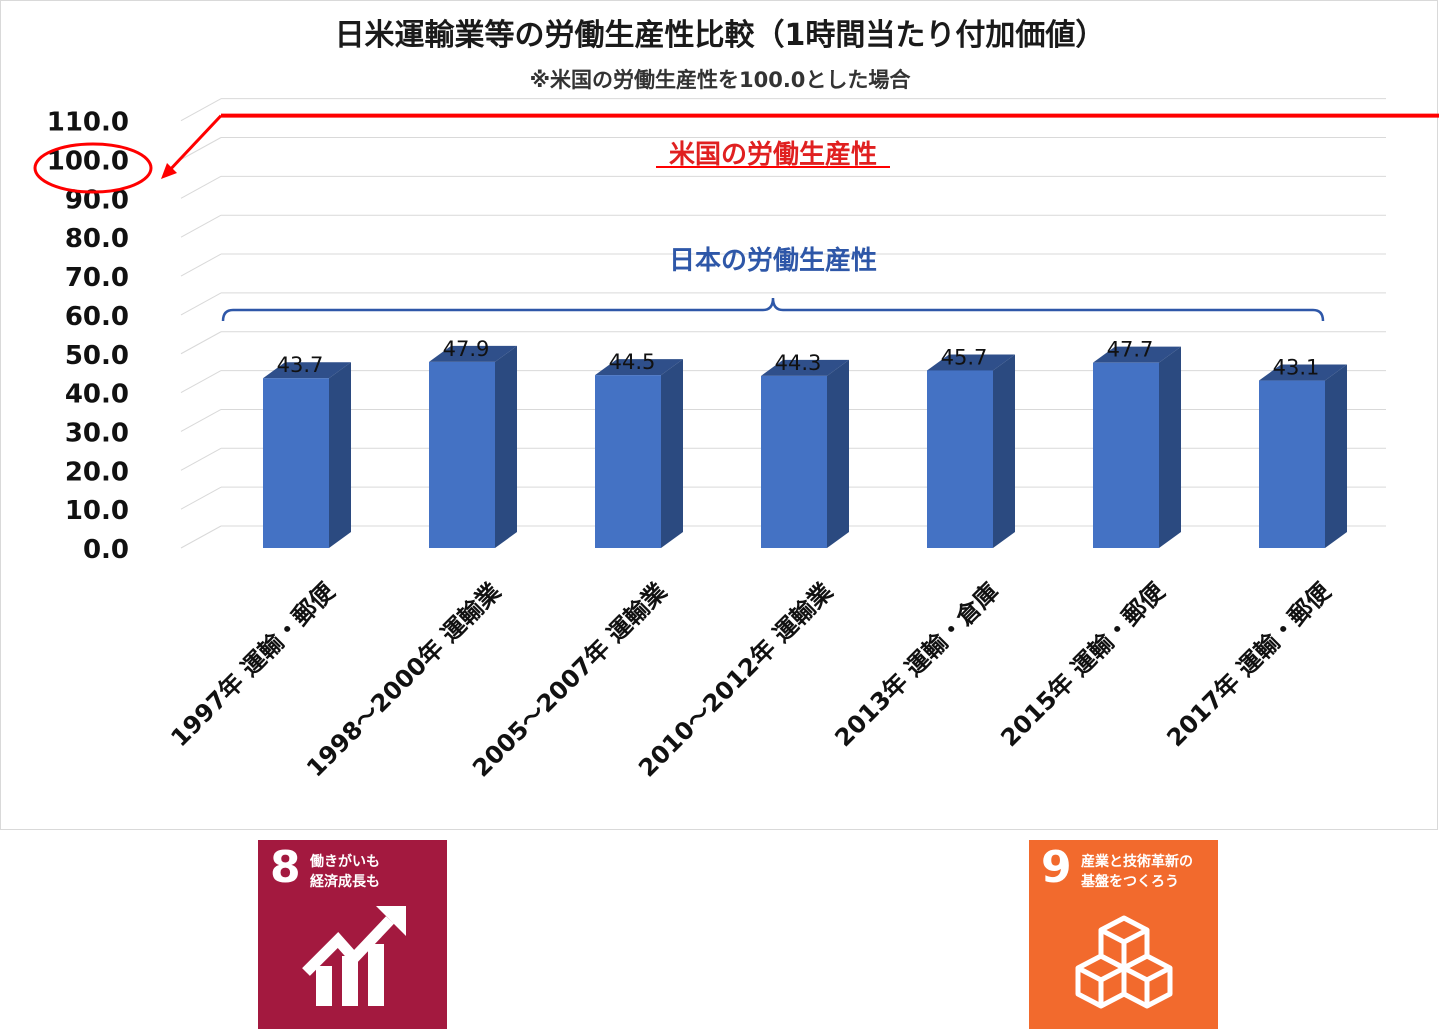  I want to click on stacked-cubes-icon, so click(1124, 962).